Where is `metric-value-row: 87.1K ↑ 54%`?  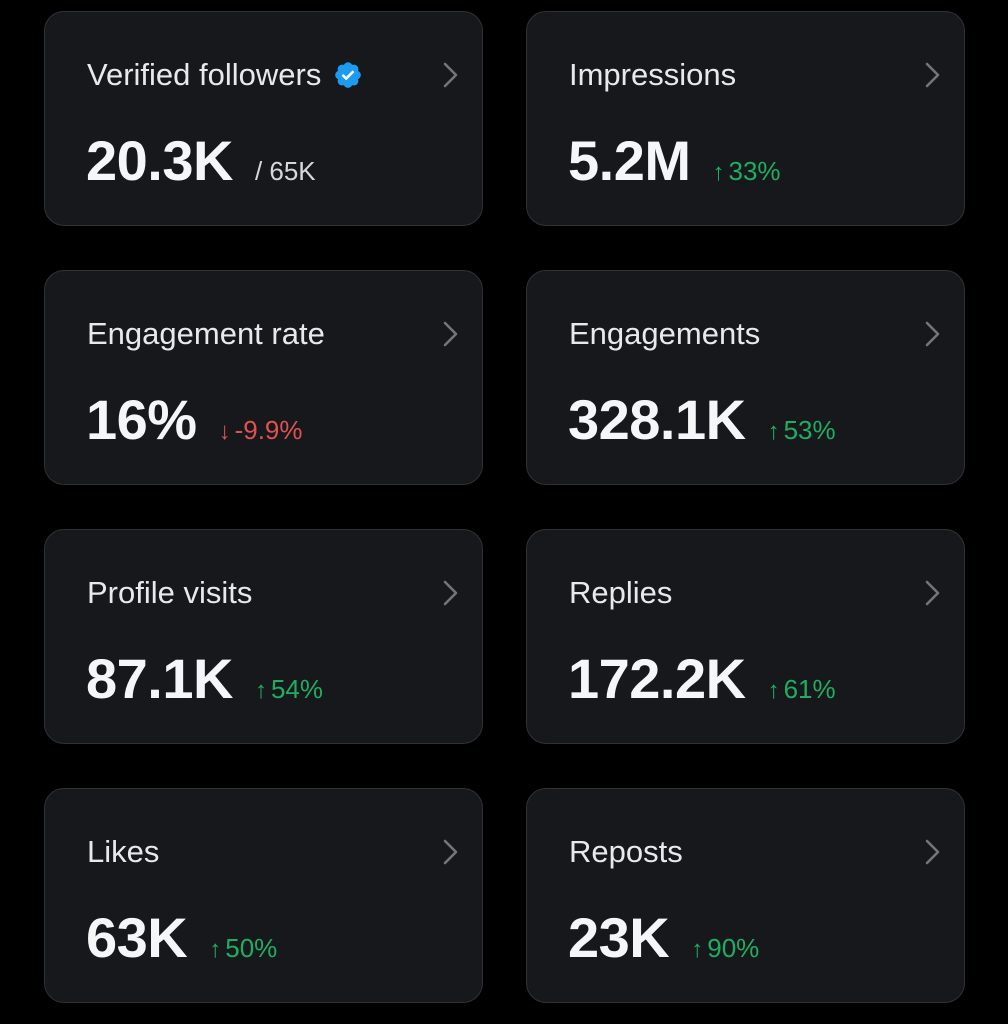
metric-value-row: 87.1K ↑ 54% is located at coordinates (204, 679).